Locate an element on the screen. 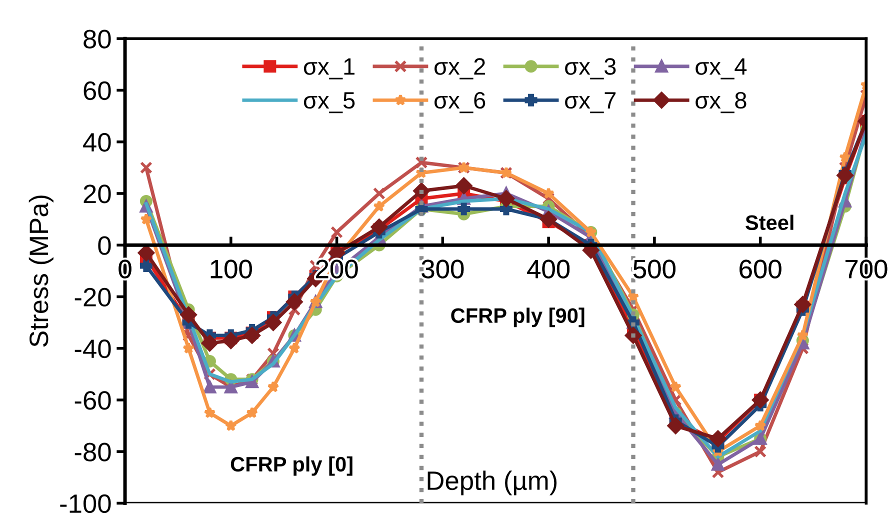  x-tick-label: 300 is located at coordinates (443, 269).